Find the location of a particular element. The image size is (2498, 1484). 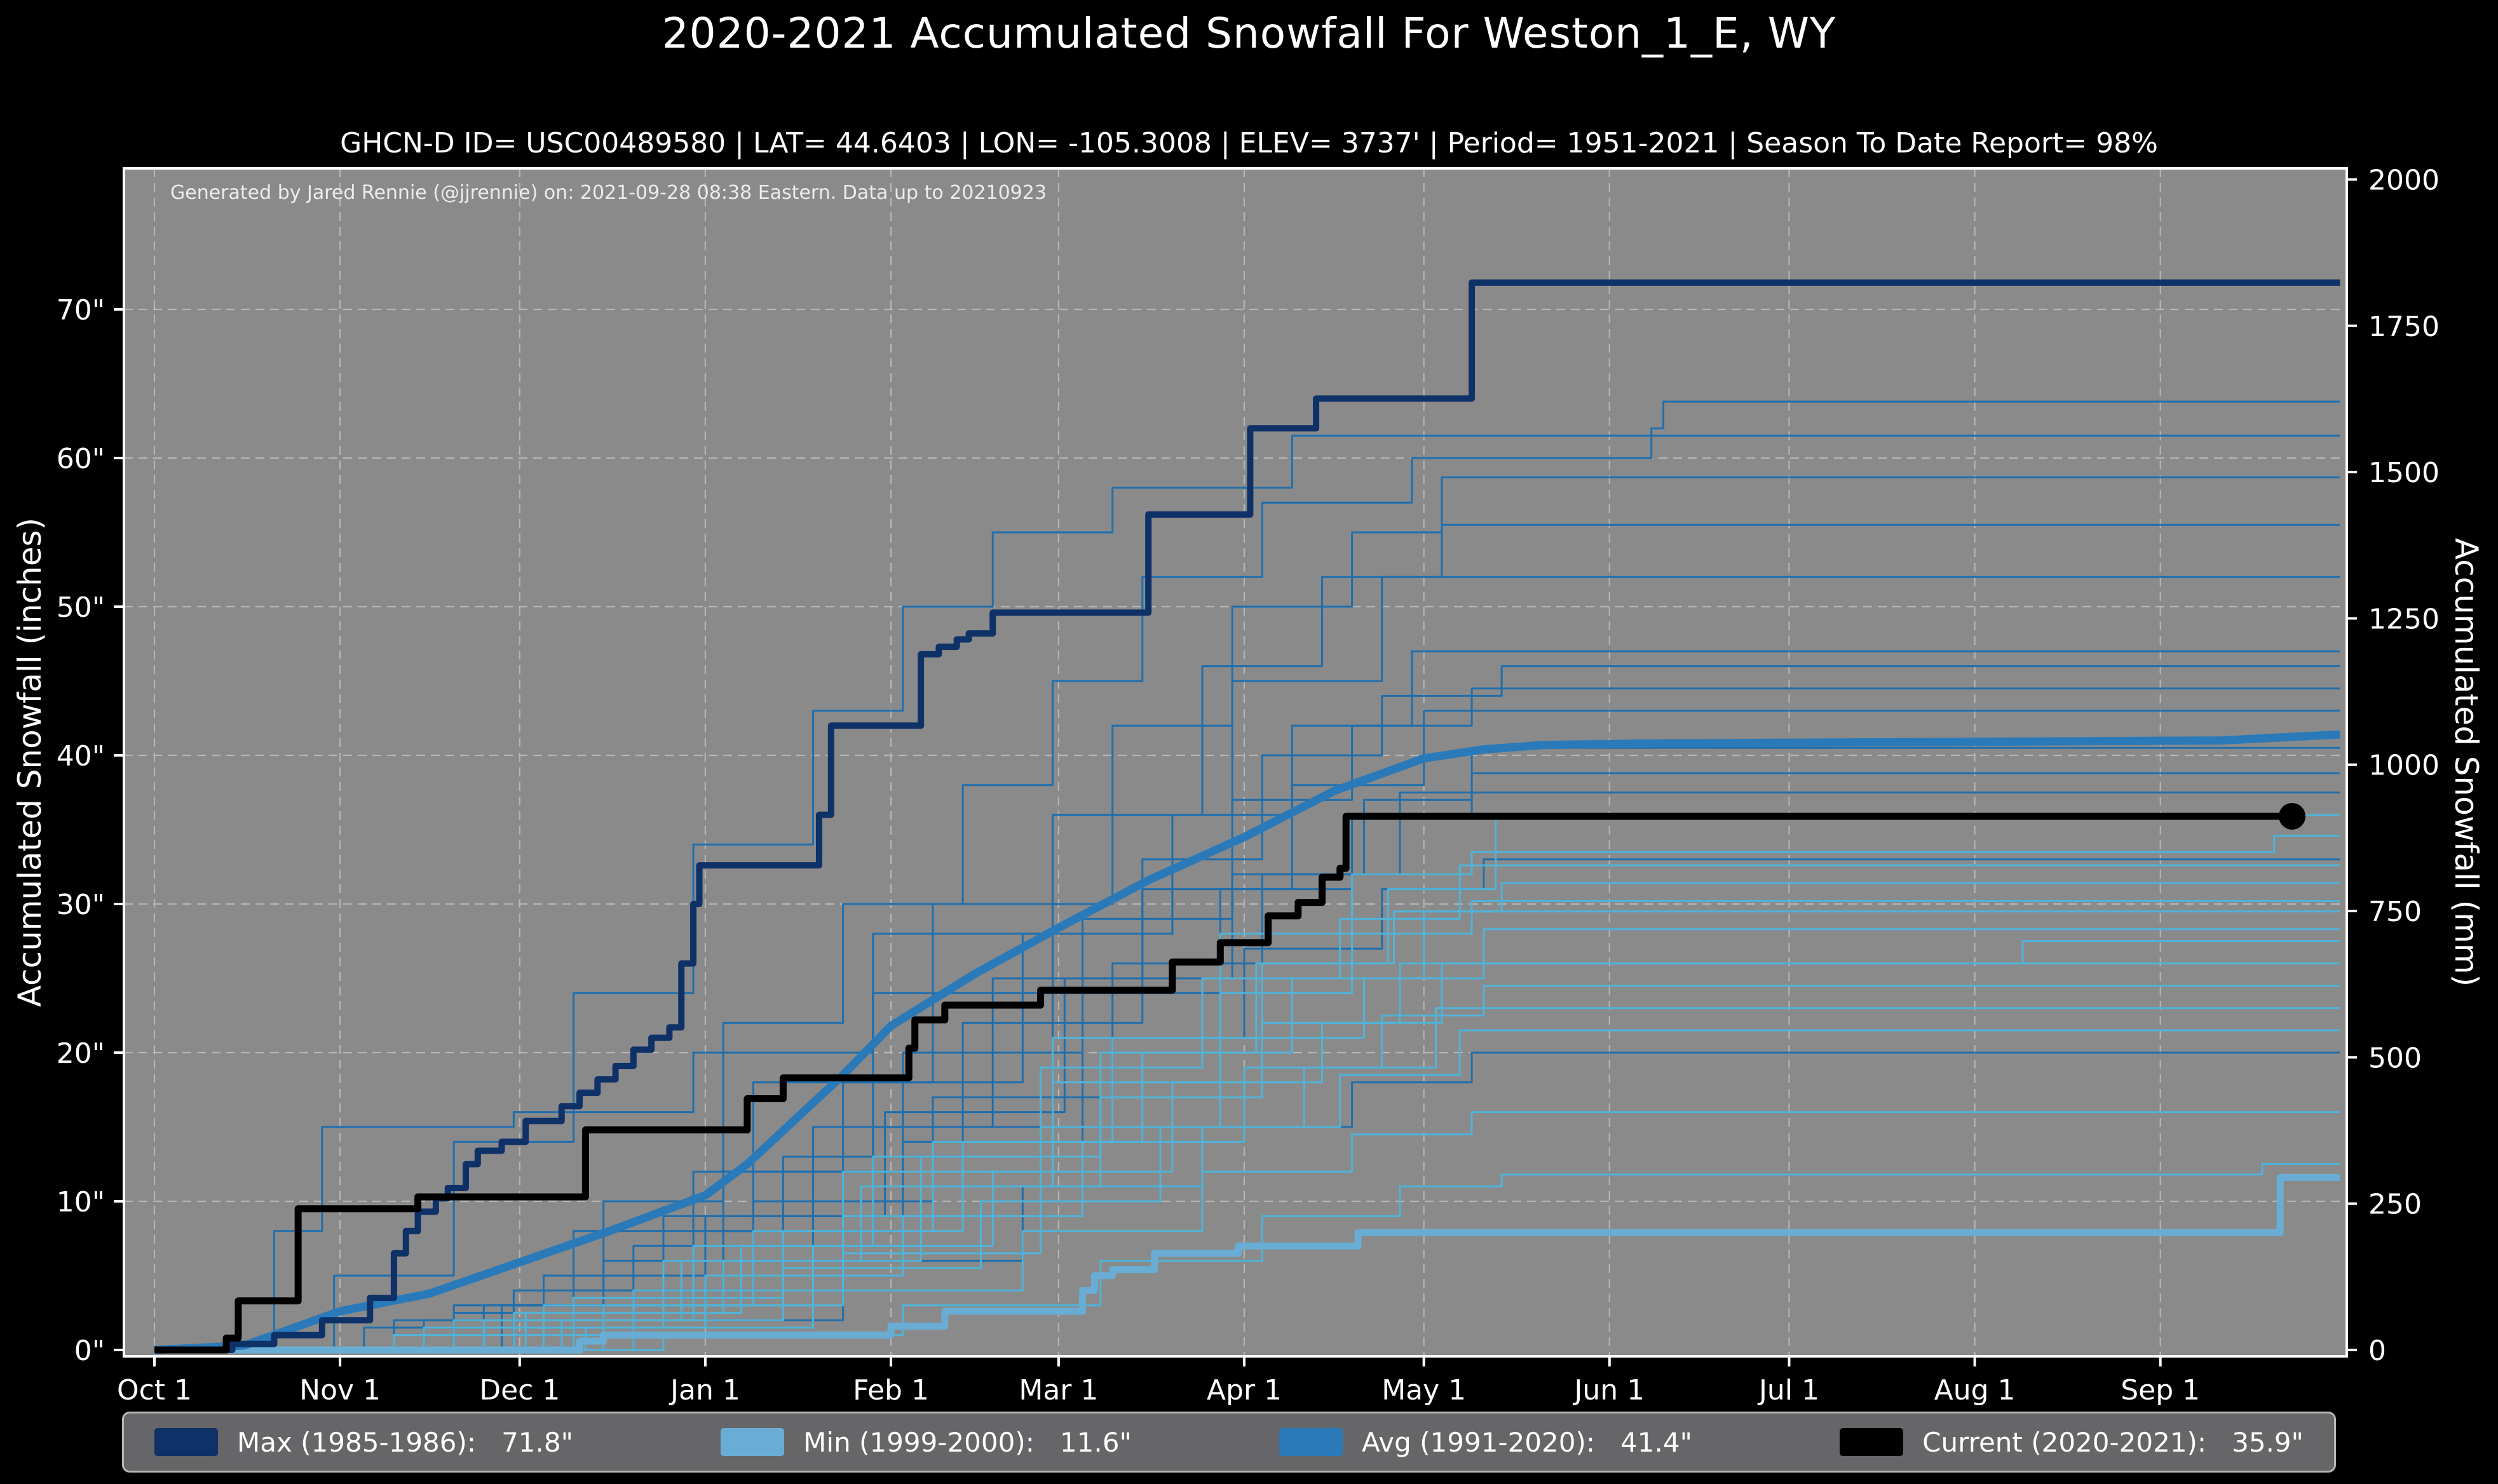

legend-item-avg: Avg (1991-2020): 41.4" is located at coordinates (1485, 1442).